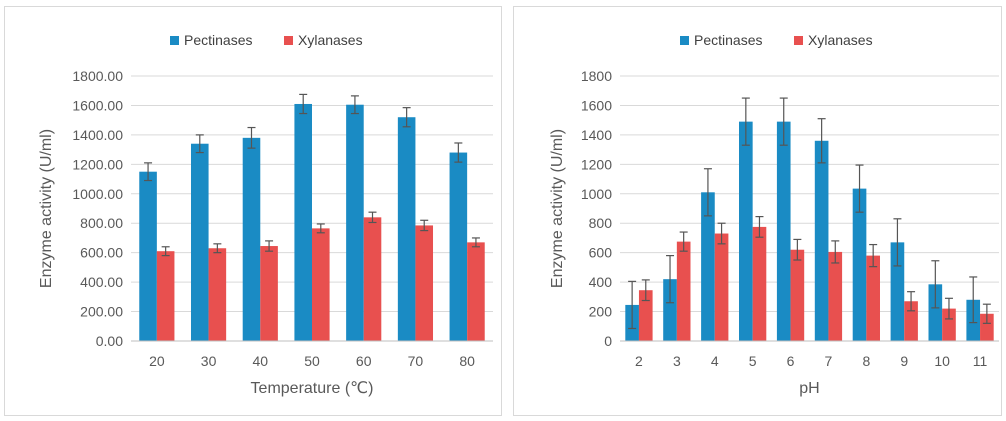 This screenshot has height=421, width=1006. What do you see at coordinates (809, 388) in the screenshot?
I see `x-axis-title: pH` at bounding box center [809, 388].